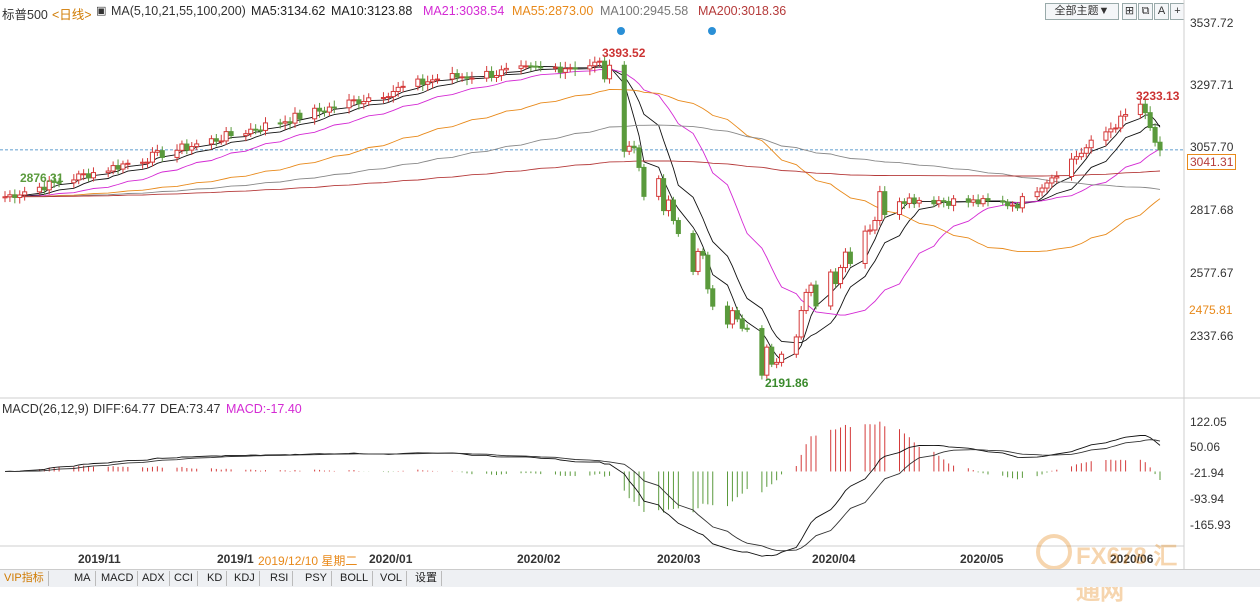  I want to click on tab-settings: 设置, so click(426, 578).